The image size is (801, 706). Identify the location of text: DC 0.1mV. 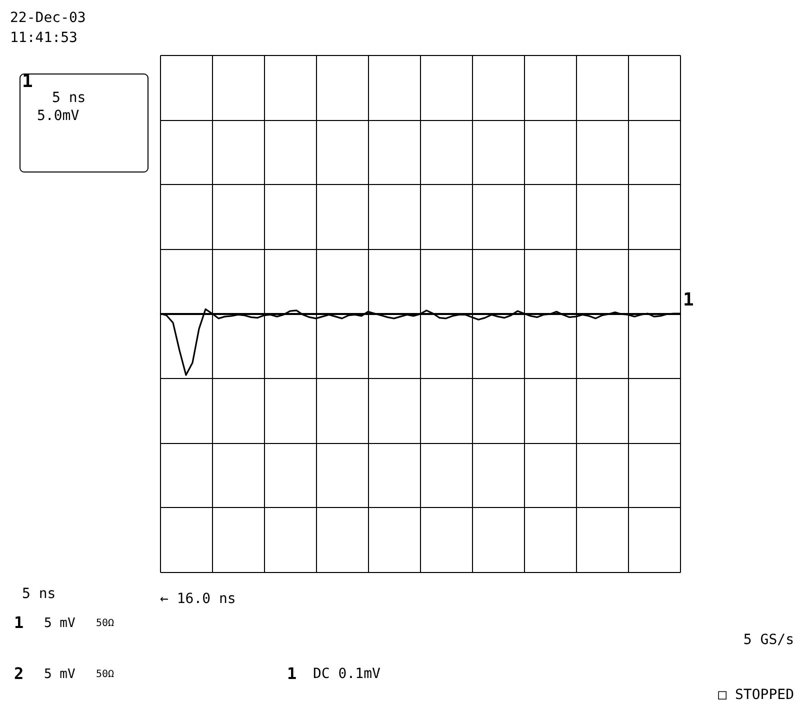
(347, 674).